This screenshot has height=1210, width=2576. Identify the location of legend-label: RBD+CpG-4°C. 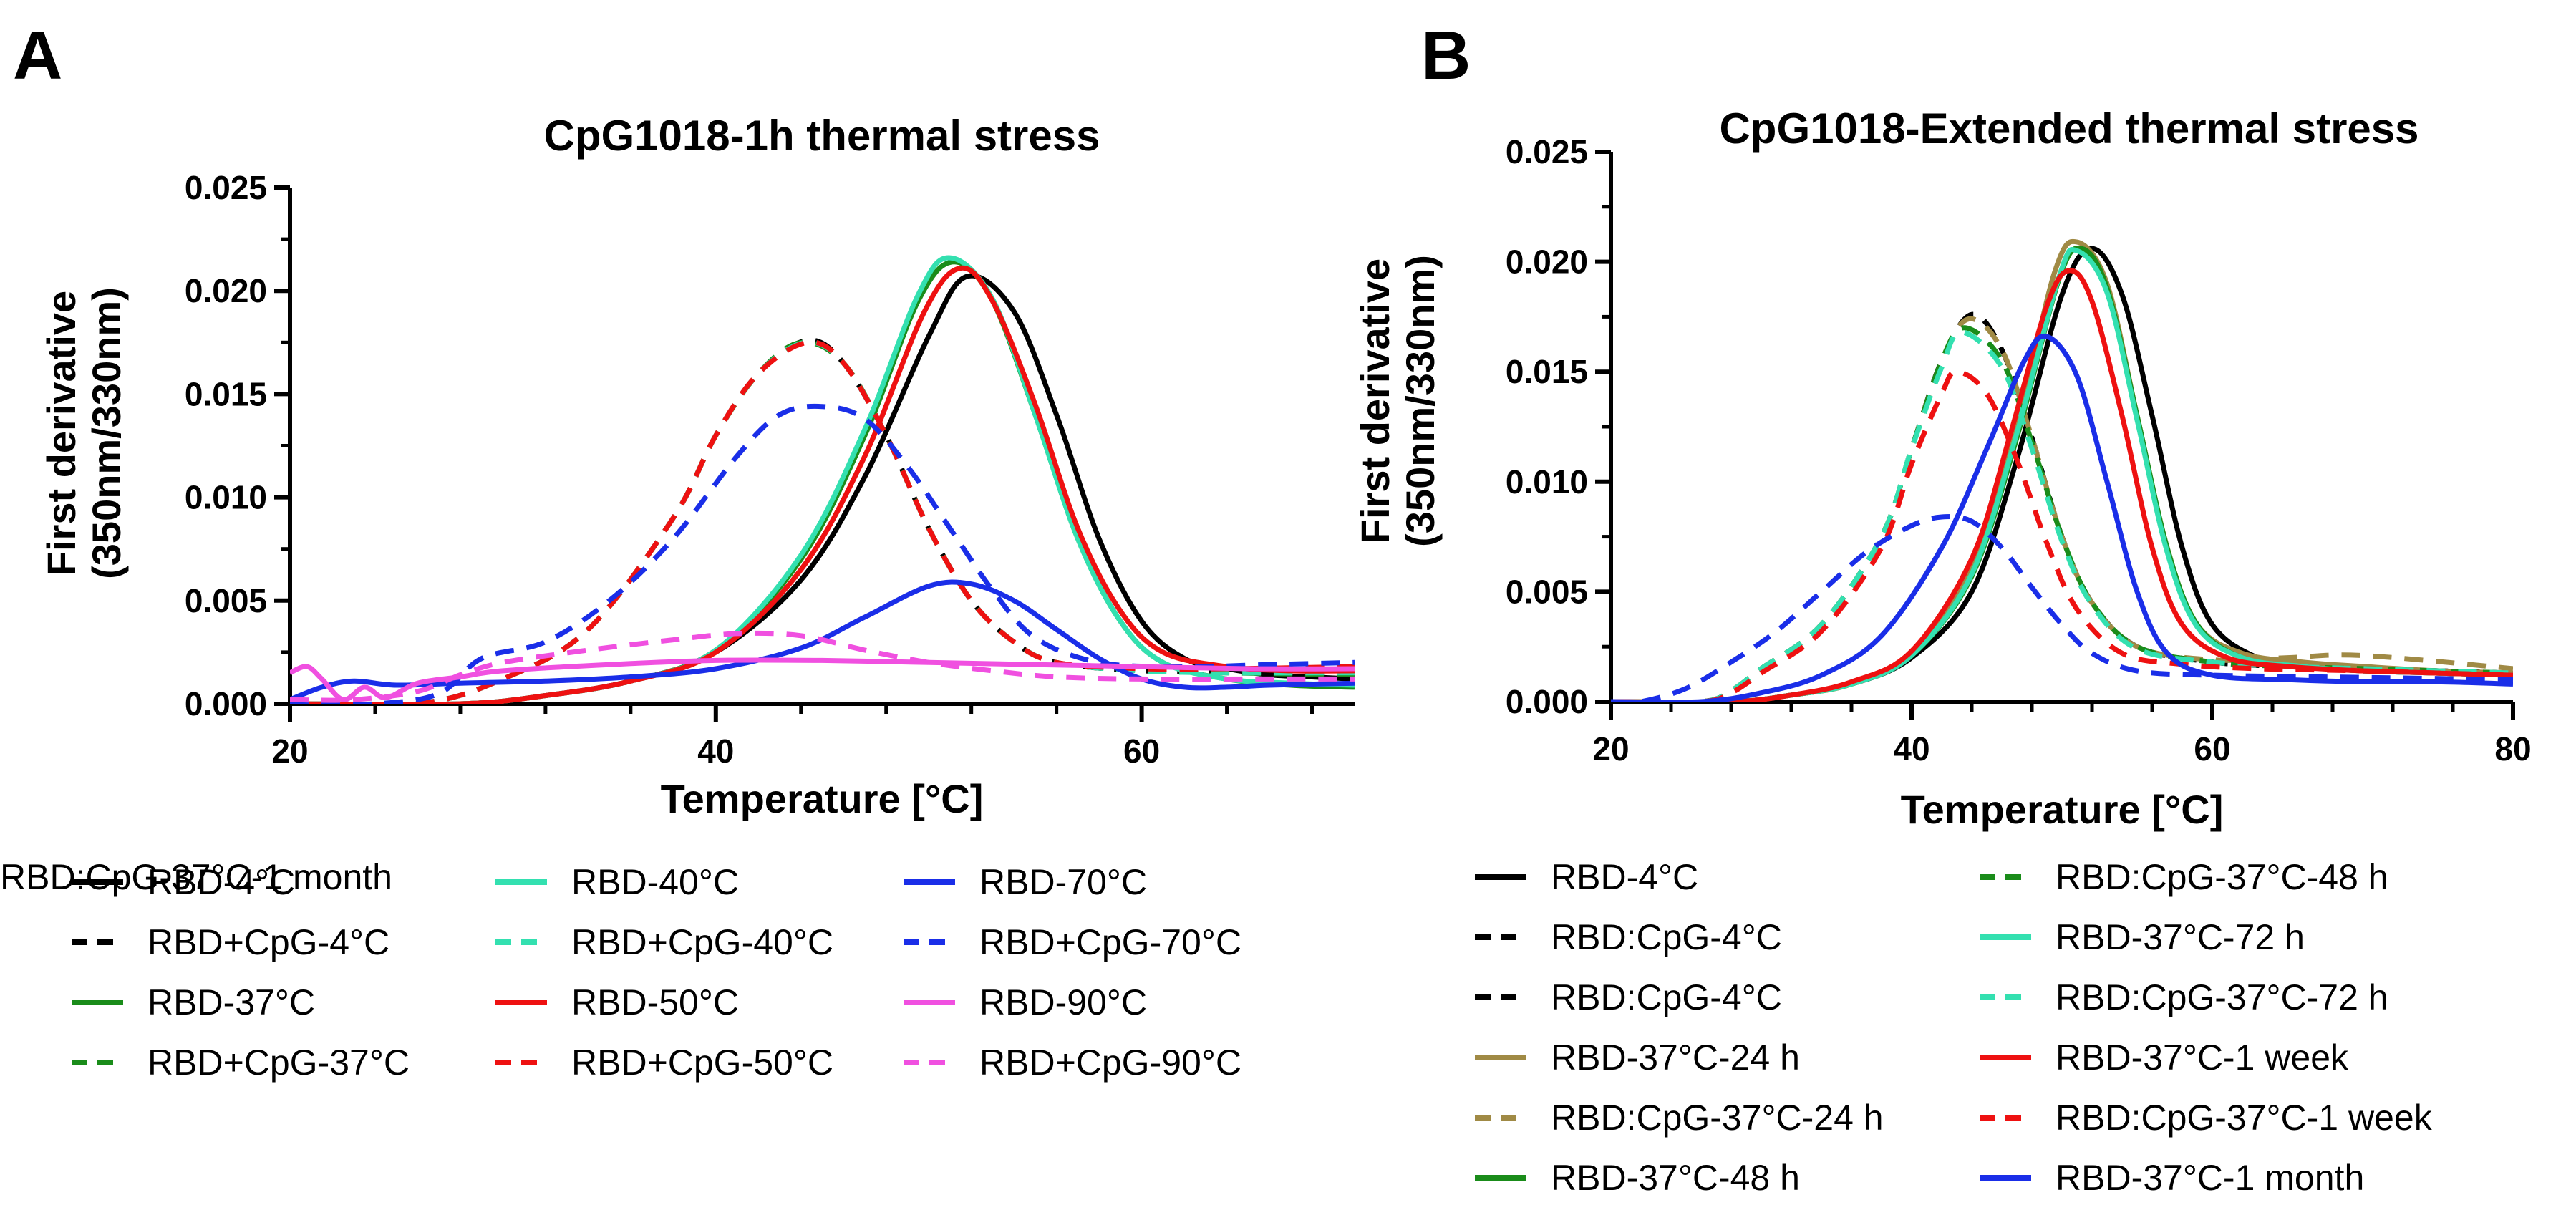
(268, 942).